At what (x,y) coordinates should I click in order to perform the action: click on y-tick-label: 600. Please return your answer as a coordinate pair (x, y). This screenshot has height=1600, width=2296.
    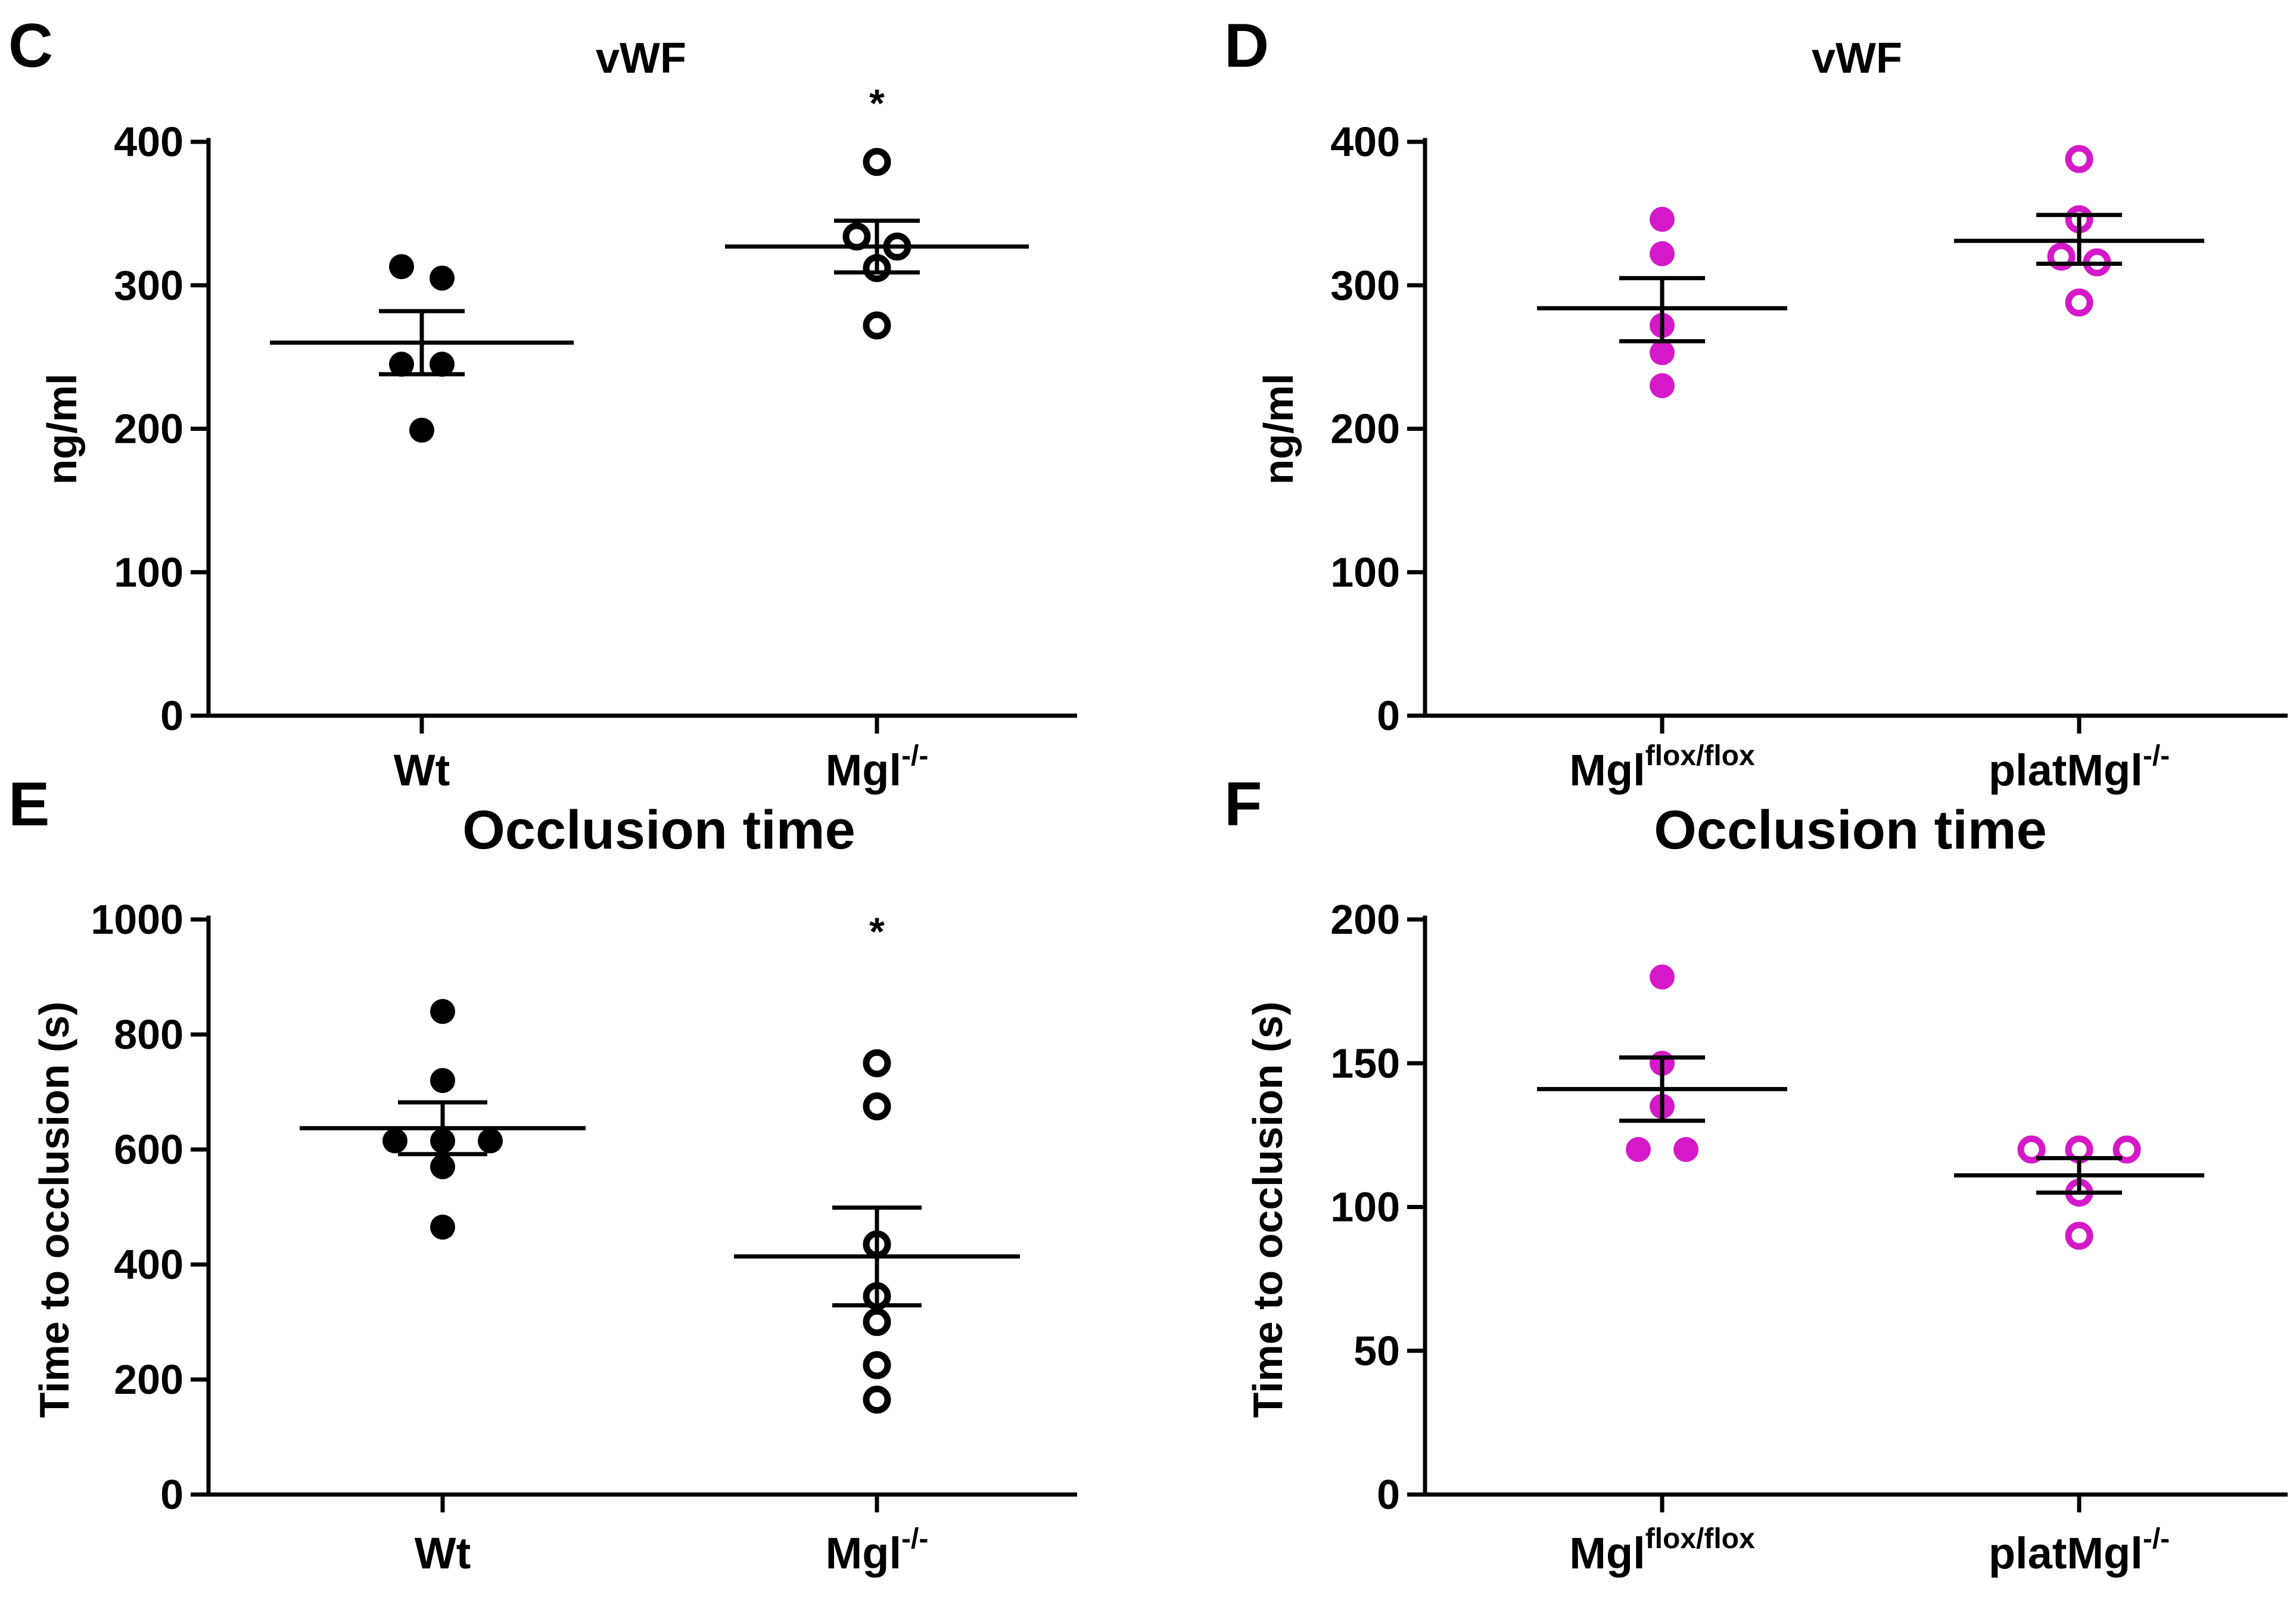
    Looking at the image, I should click on (148, 1149).